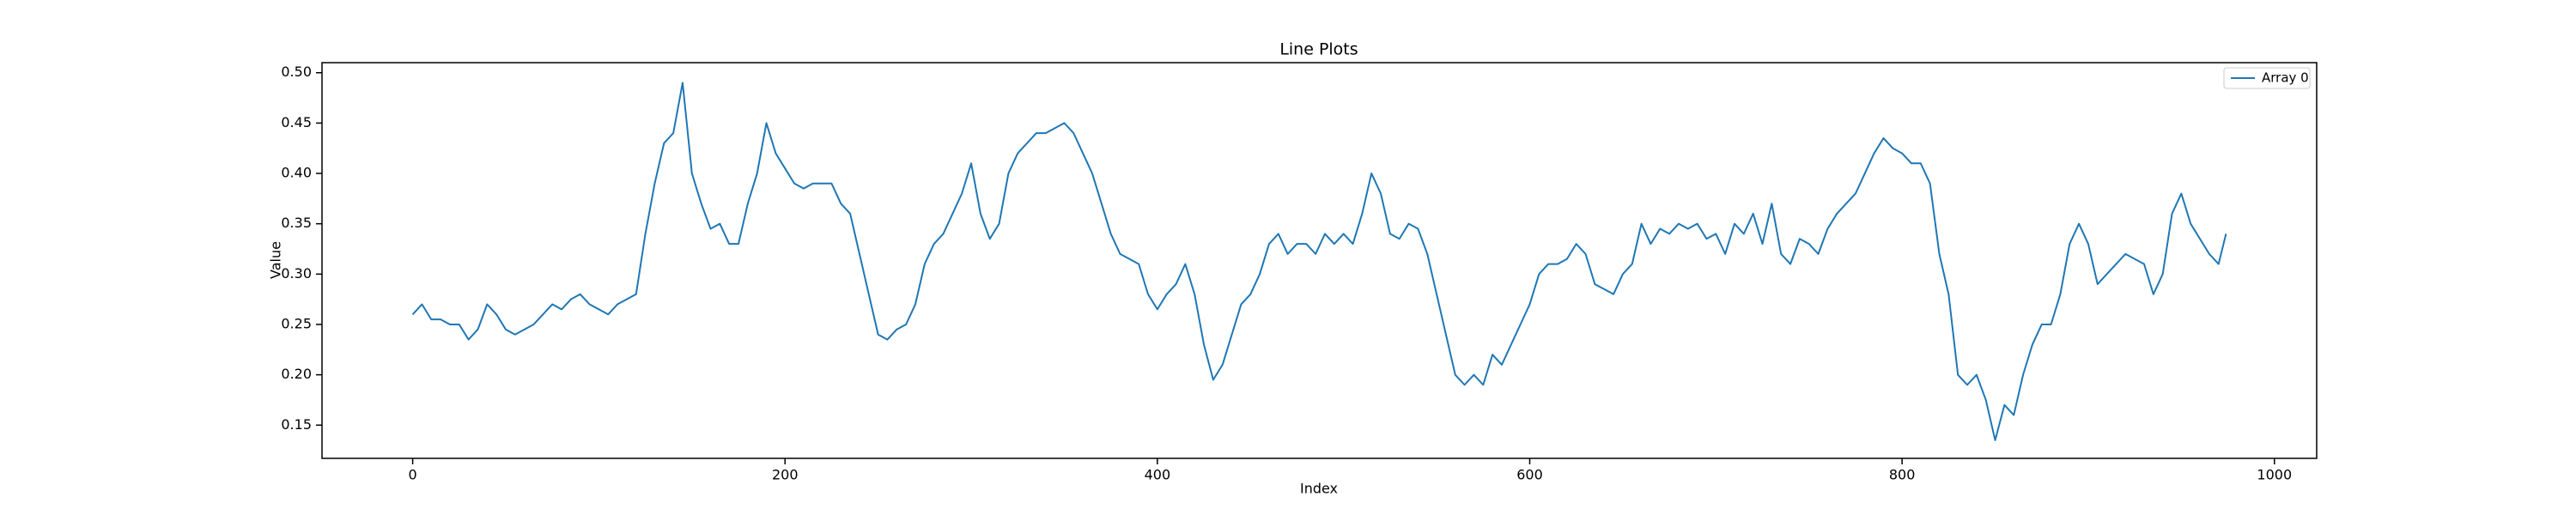  Describe the element at coordinates (296, 223) in the screenshot. I see `y-tick-label: 0.35` at that location.